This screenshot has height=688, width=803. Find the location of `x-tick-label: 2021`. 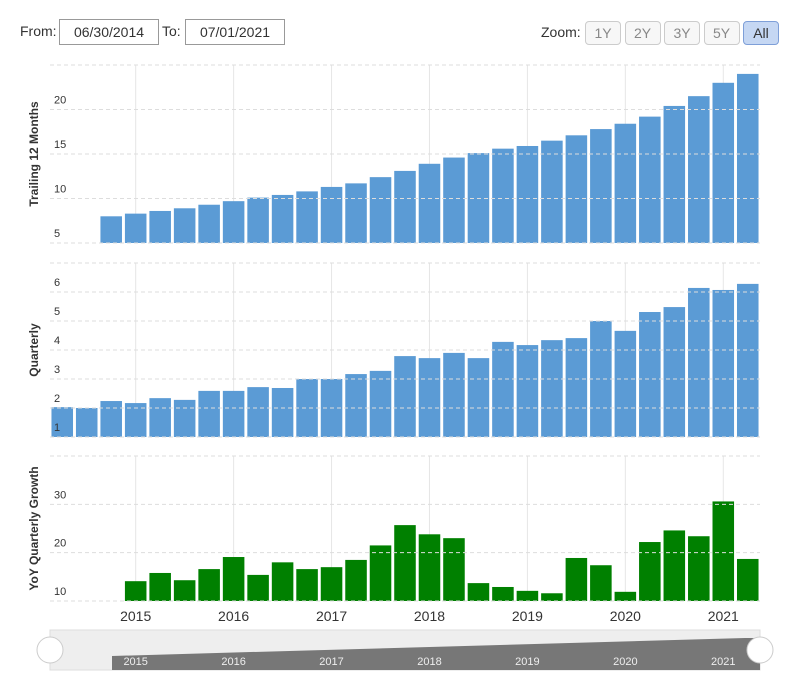

x-tick-label: 2021 is located at coordinates (723, 616).